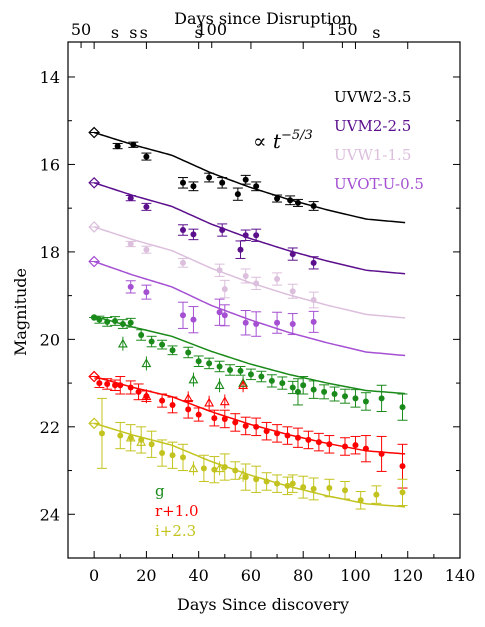  What do you see at coordinates (251, 575) in the screenshot?
I see `x-tick-label: 60` at bounding box center [251, 575].